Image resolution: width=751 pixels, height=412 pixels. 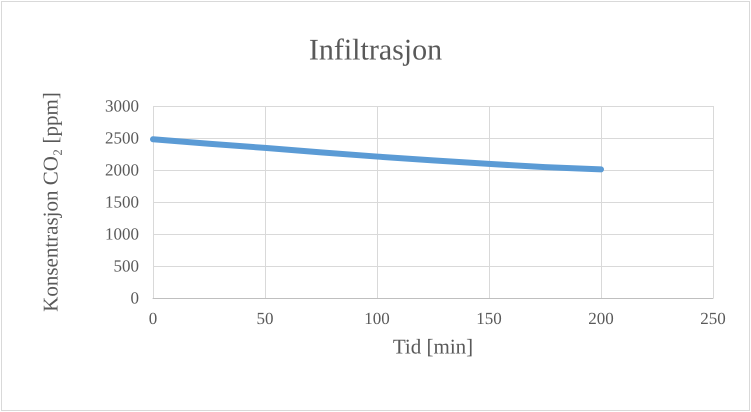 What do you see at coordinates (122, 170) in the screenshot?
I see `y-tick-label: 2000` at bounding box center [122, 170].